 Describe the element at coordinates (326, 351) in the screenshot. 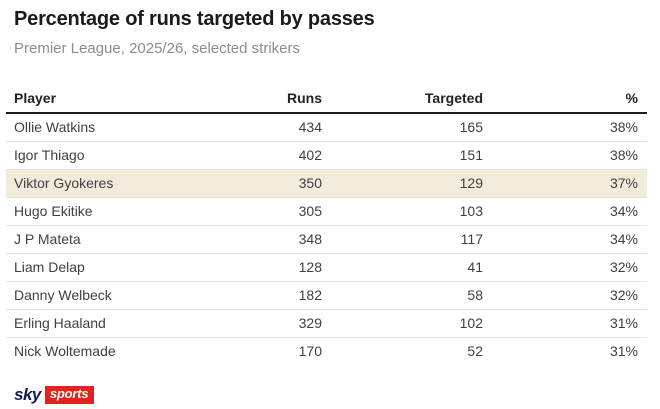

I see `table-row: Nick Woltemade 170 52 31%` at that location.